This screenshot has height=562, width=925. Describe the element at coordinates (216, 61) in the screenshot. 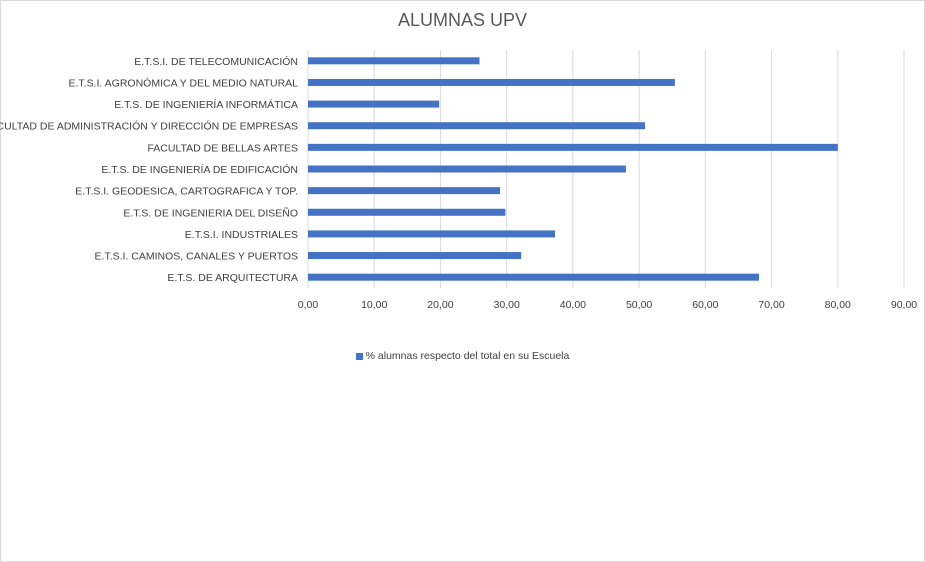

I see `category-label: E.T.S.I. DE TELECOMUNICACIÓN` at that location.